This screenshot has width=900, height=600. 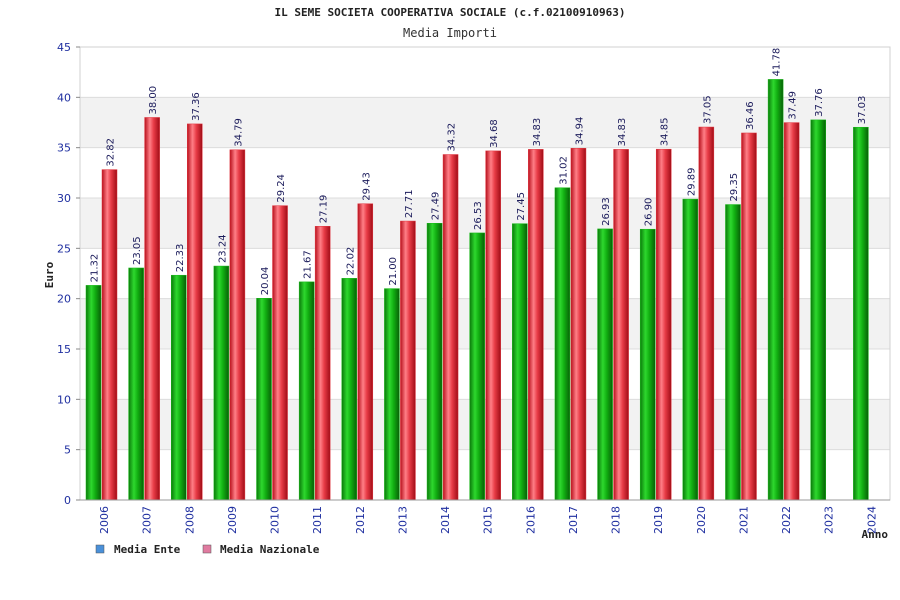 I want to click on x-tick-label: 2024, so click(x=871, y=520).